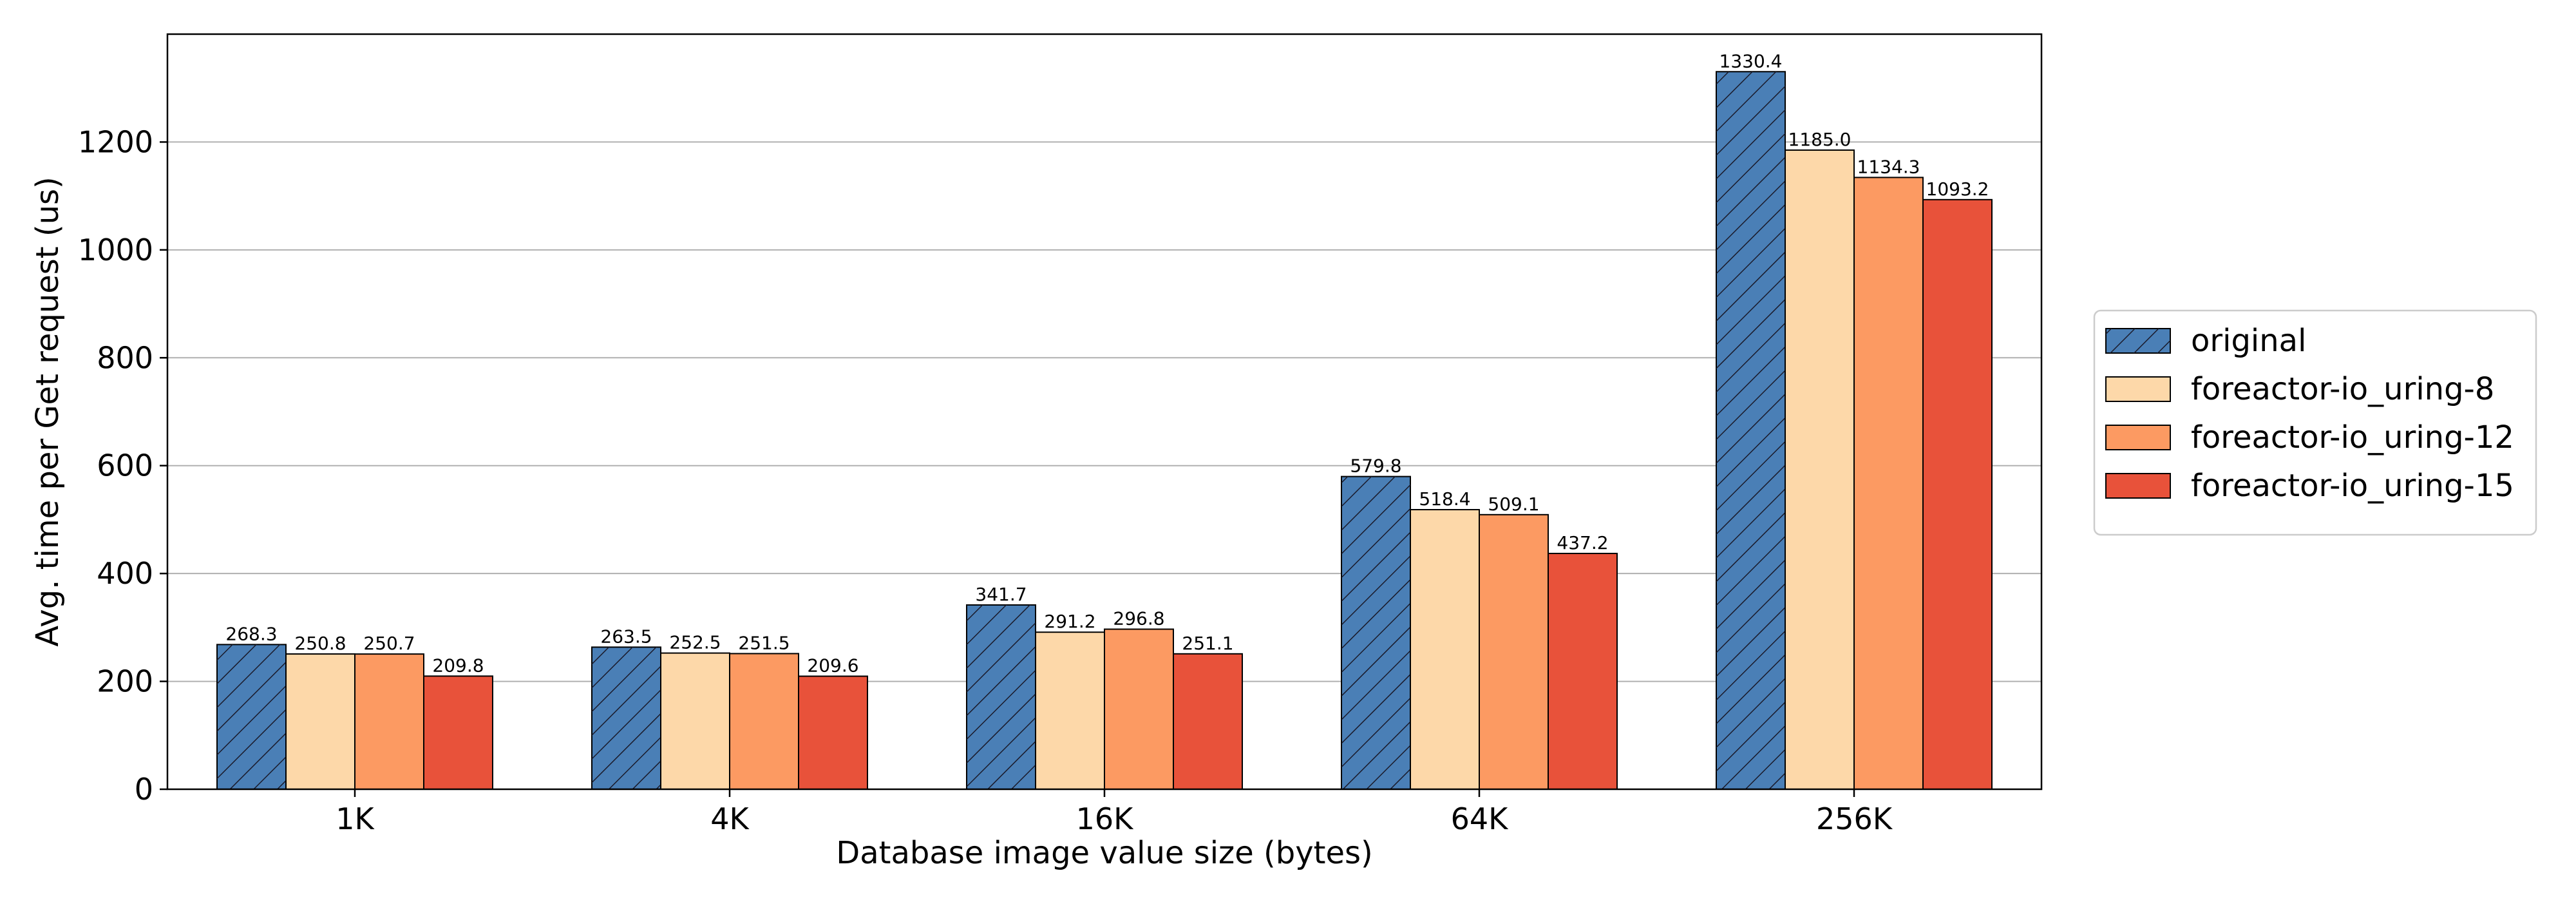  Describe the element at coordinates (251, 633) in the screenshot. I see `data-label: 268.3` at that location.